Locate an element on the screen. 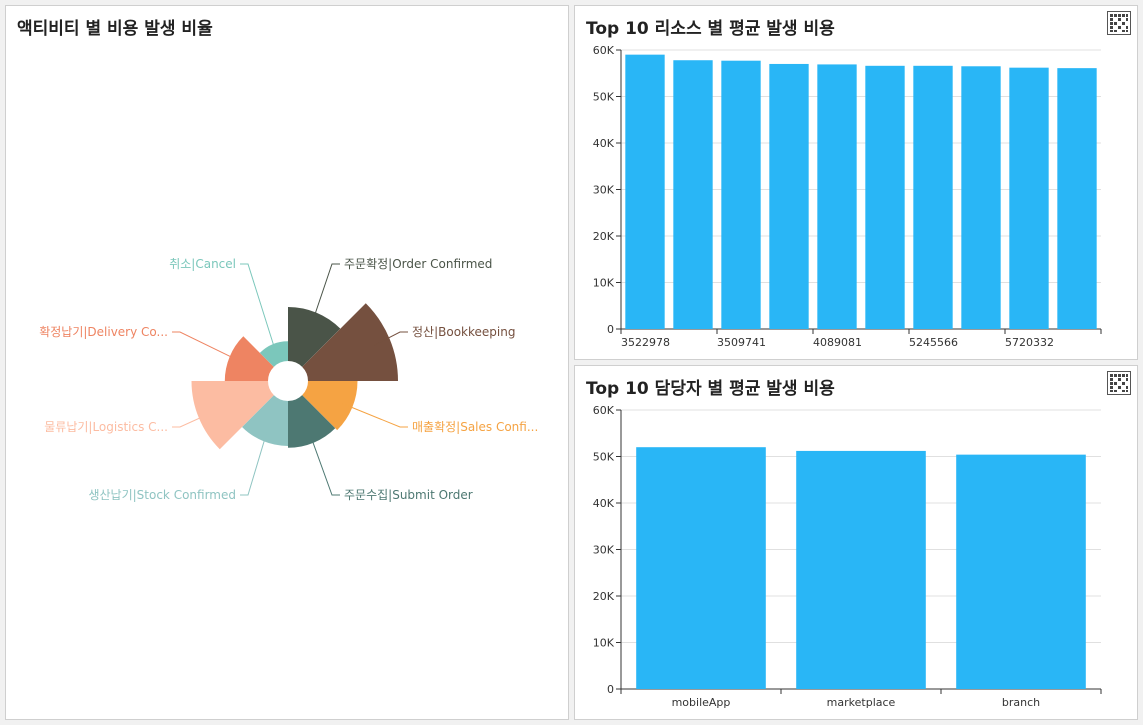  x-tick-label: mobileApp is located at coordinates (701, 702).